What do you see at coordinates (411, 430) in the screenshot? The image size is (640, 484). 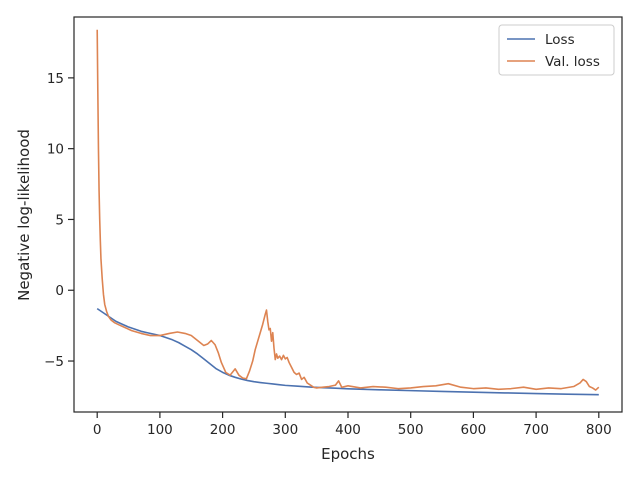 I see `x-tick-label: 500` at bounding box center [411, 430].